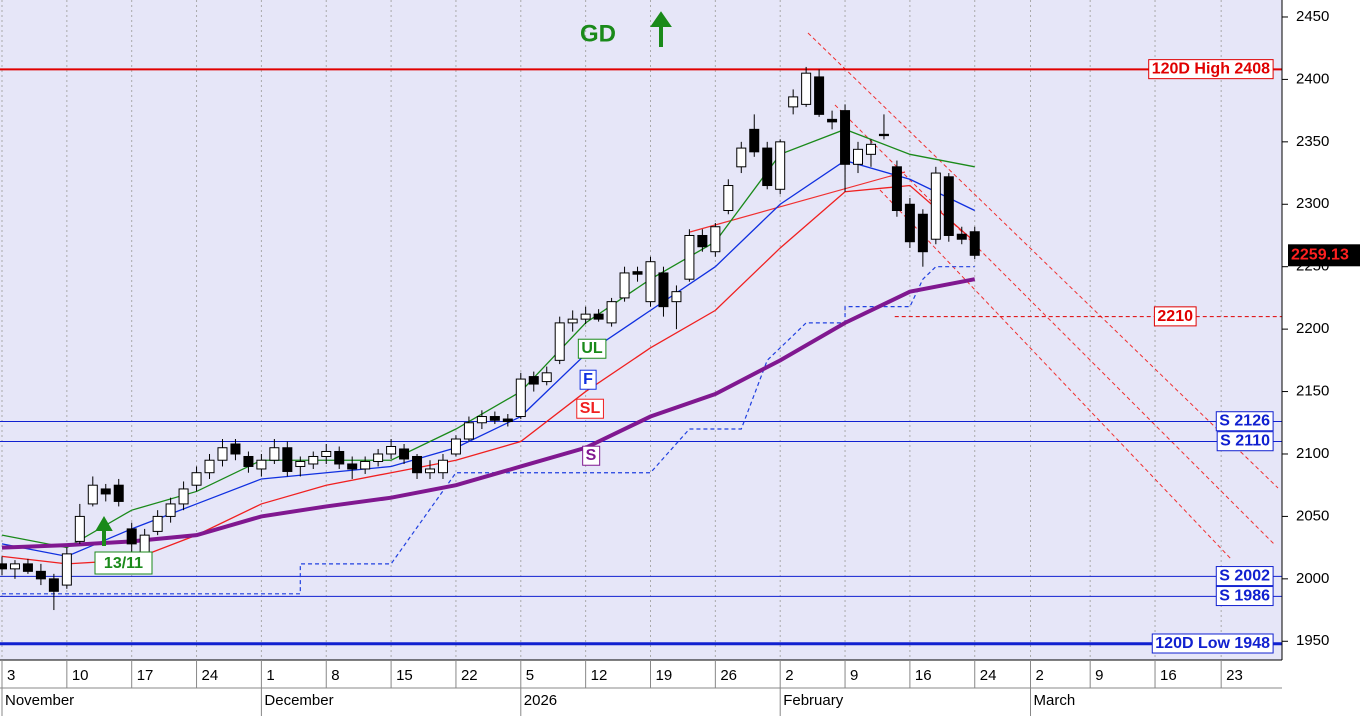 This screenshot has height=716, width=1360. I want to click on y-tick-label: 2400, so click(1312, 78).